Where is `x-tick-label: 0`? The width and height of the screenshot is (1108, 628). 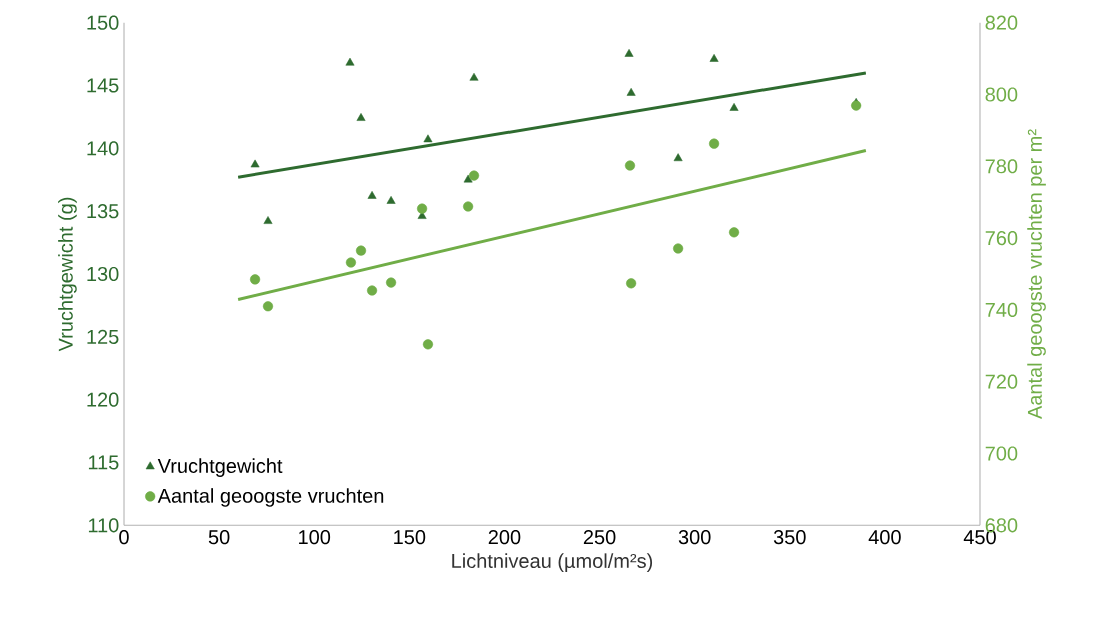 x-tick-label: 0 is located at coordinates (124, 537).